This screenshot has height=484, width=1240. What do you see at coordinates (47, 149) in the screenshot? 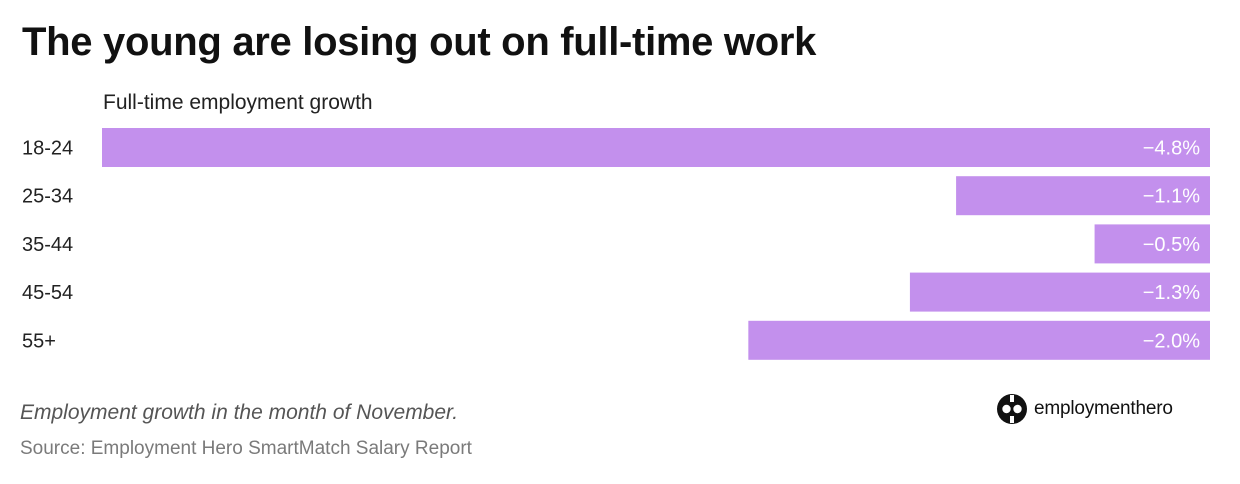
I see `category-label: 18-24` at bounding box center [47, 149].